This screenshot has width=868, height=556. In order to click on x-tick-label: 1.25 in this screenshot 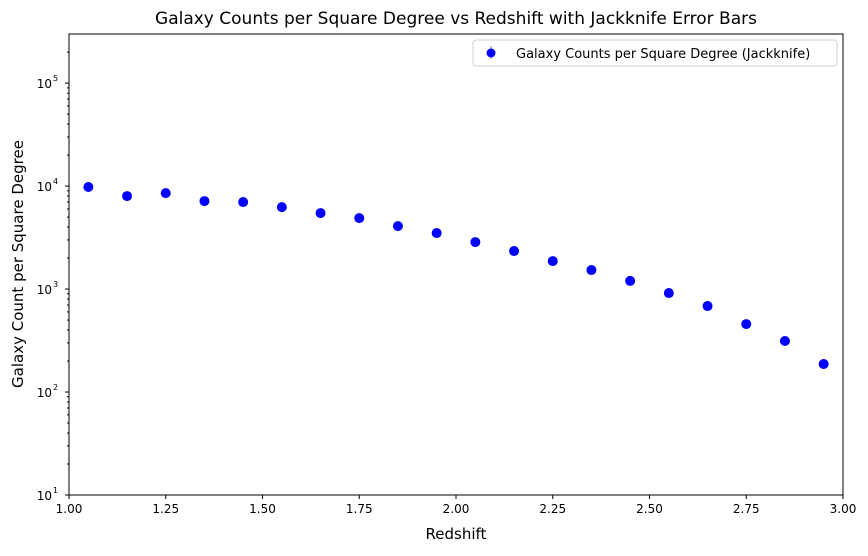, I will do `click(165, 509)`.